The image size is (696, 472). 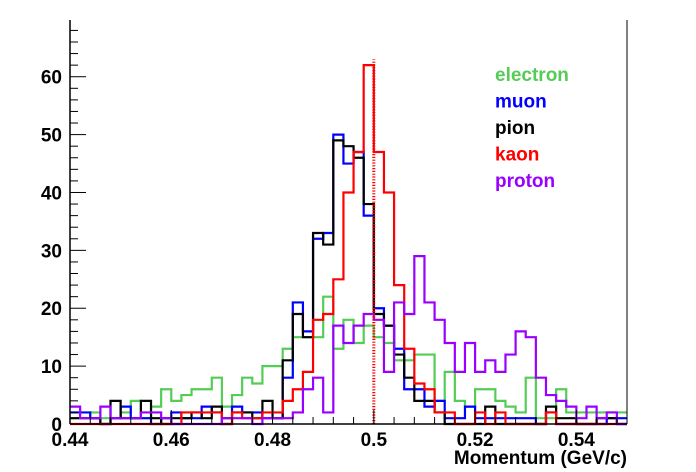 I want to click on x-tick-label: 0.52, so click(x=475, y=440).